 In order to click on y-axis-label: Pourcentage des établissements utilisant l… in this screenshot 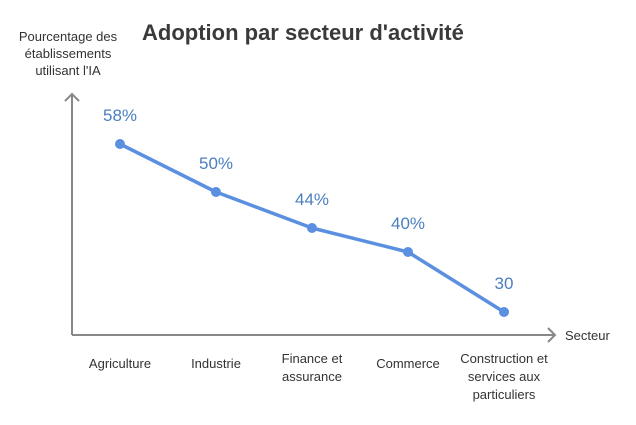, I will do `click(68, 53)`.